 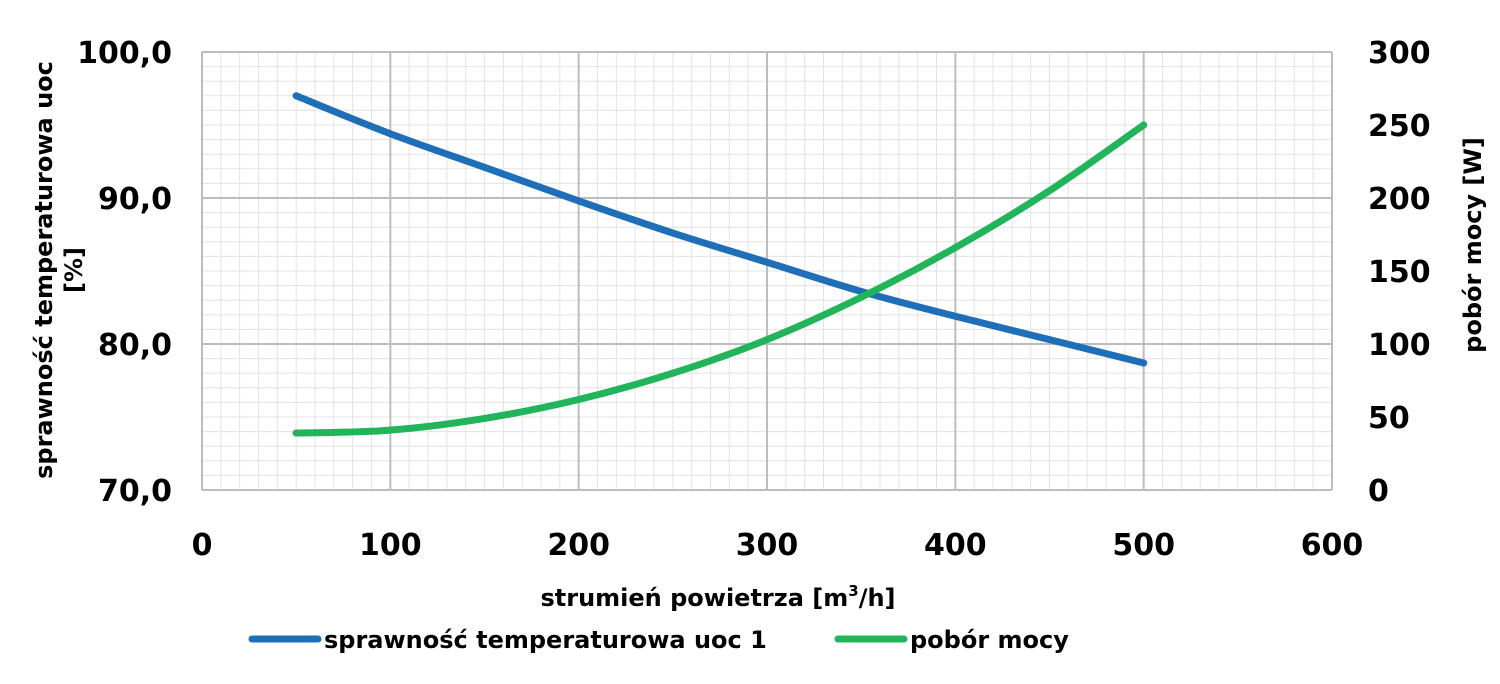 What do you see at coordinates (44, 270) in the screenshot?
I see `y-left-axis-title-line-1: sprawność temperaturowa uoc` at bounding box center [44, 270].